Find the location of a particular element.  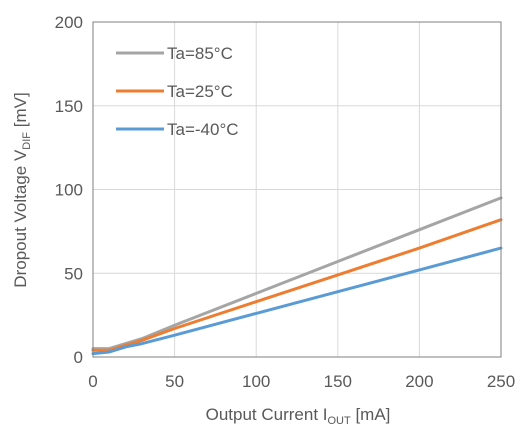

y-axis-title: Dropout Voltage VDIF [mV] is located at coordinates (22, 189).